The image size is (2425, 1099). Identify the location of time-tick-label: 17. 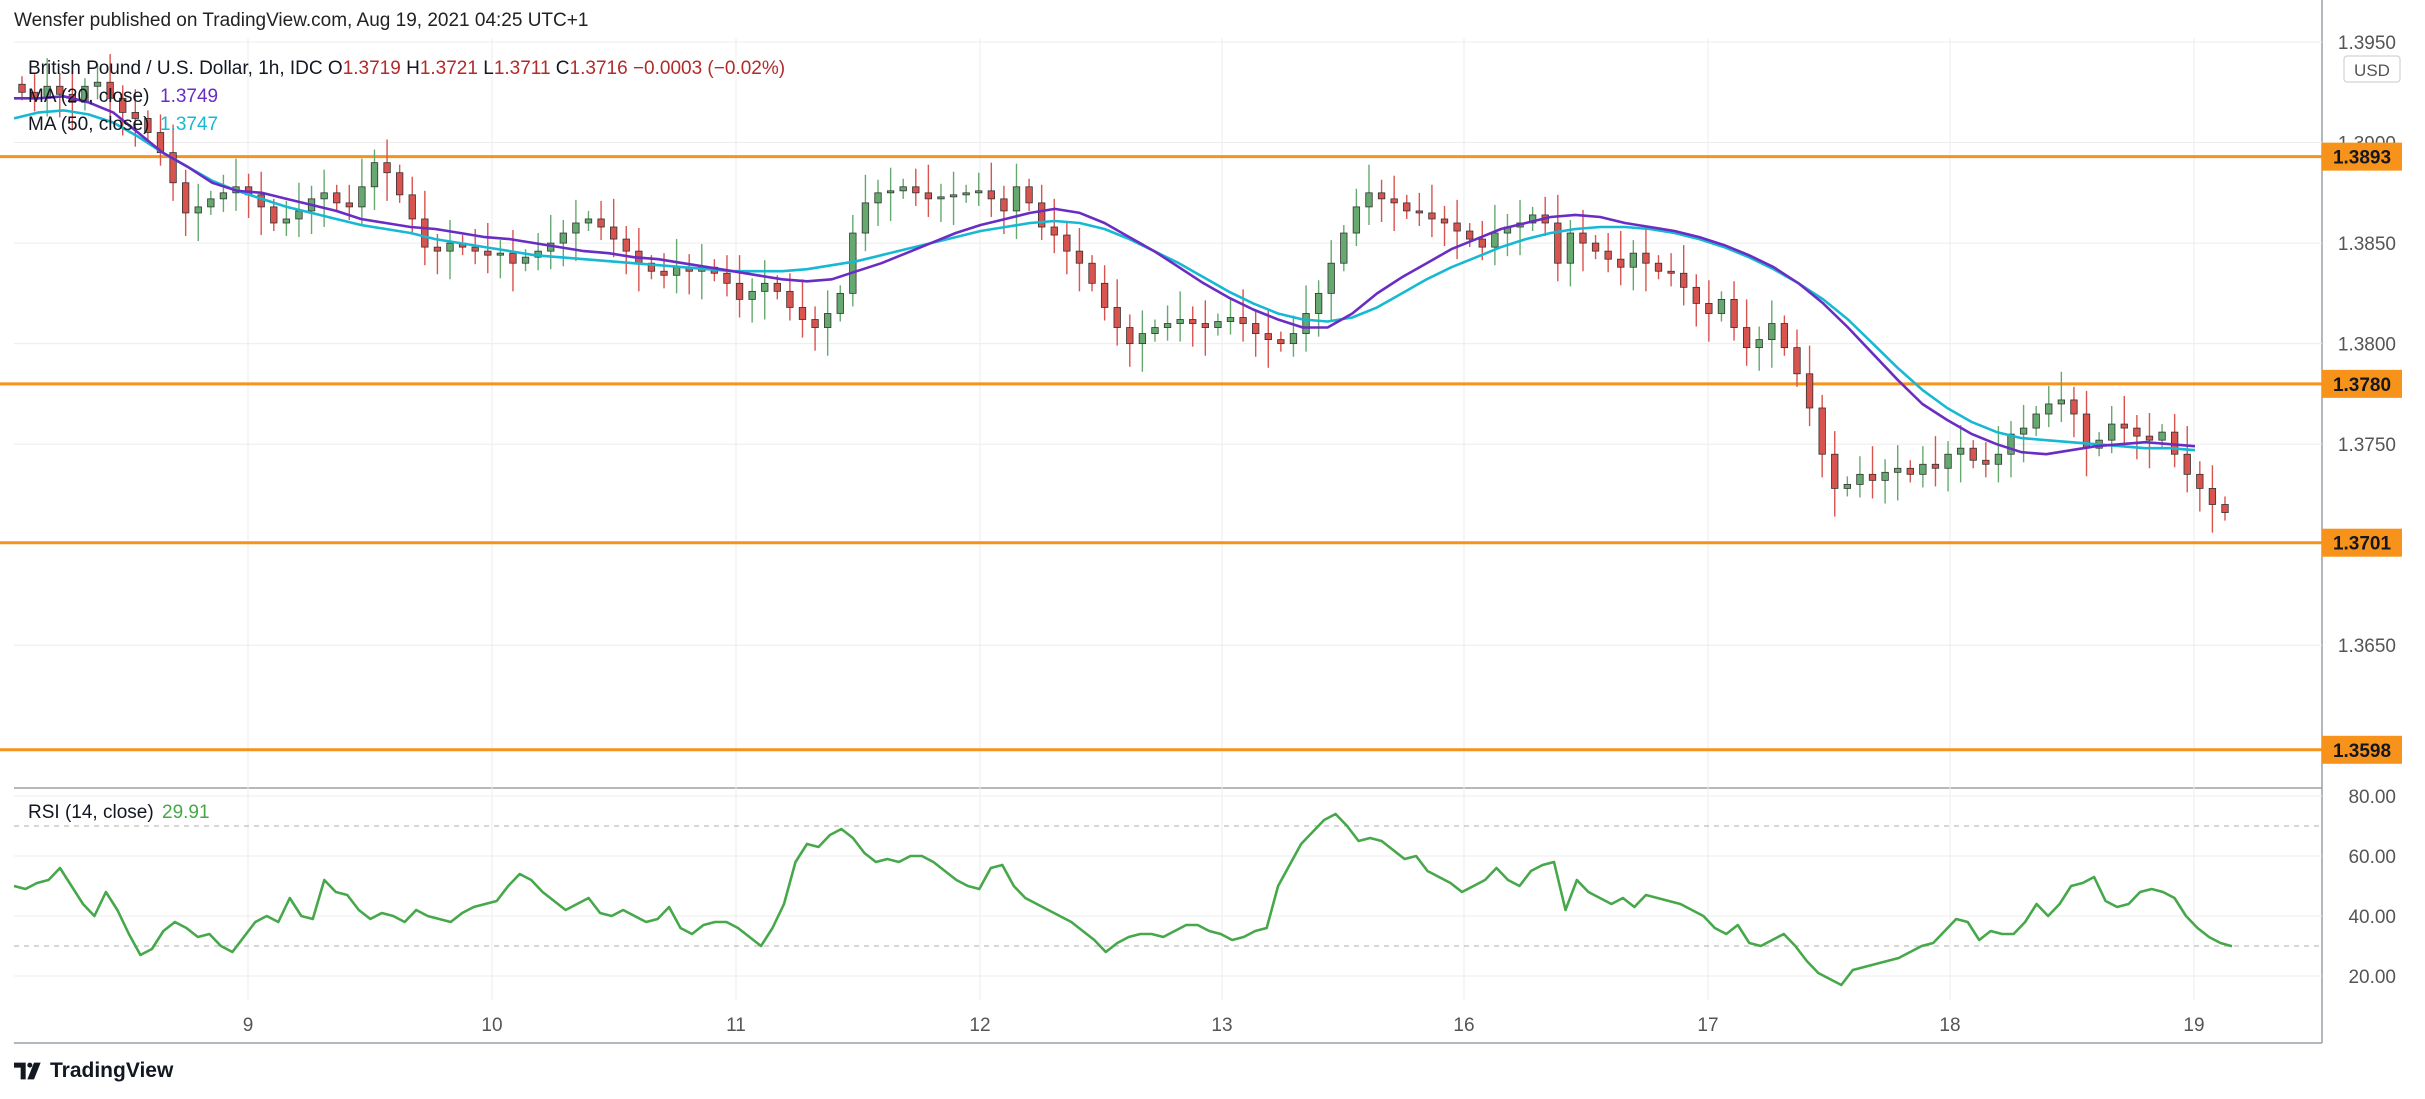
(1707, 1025).